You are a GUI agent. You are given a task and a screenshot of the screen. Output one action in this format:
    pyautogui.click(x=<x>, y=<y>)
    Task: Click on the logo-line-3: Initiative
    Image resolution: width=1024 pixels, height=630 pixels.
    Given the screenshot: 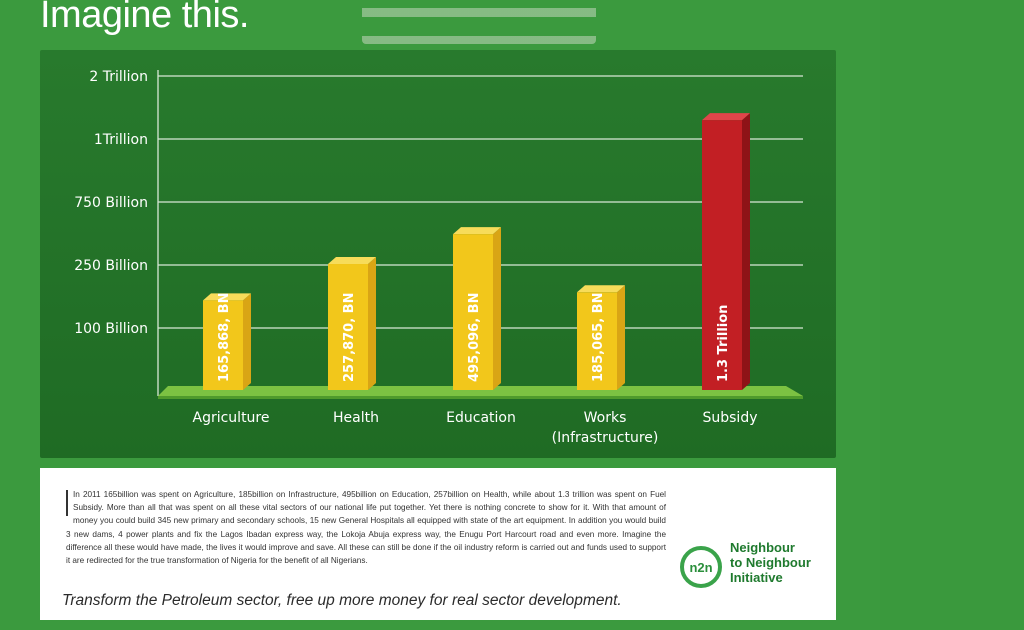 What is the action you would take?
    pyautogui.click(x=756, y=577)
    